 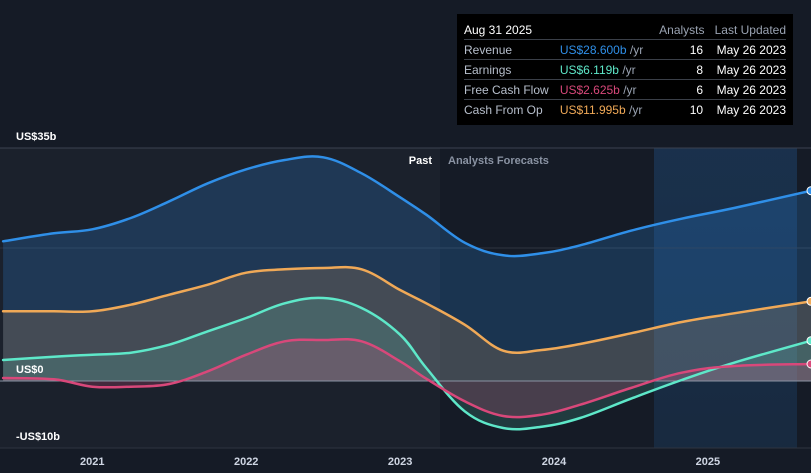 What do you see at coordinates (92, 462) in the screenshot?
I see `x-tick-label-2021: 2021` at bounding box center [92, 462].